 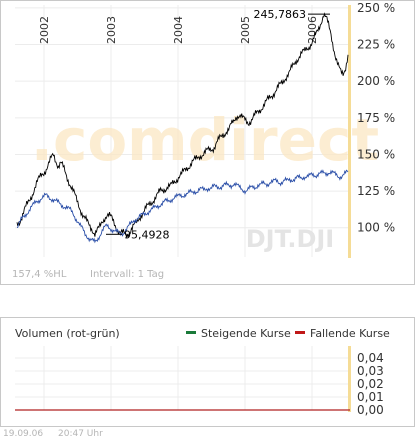 What do you see at coordinates (376, 154) in the screenshot?
I see `y-tick-label: 150 %` at bounding box center [376, 154].